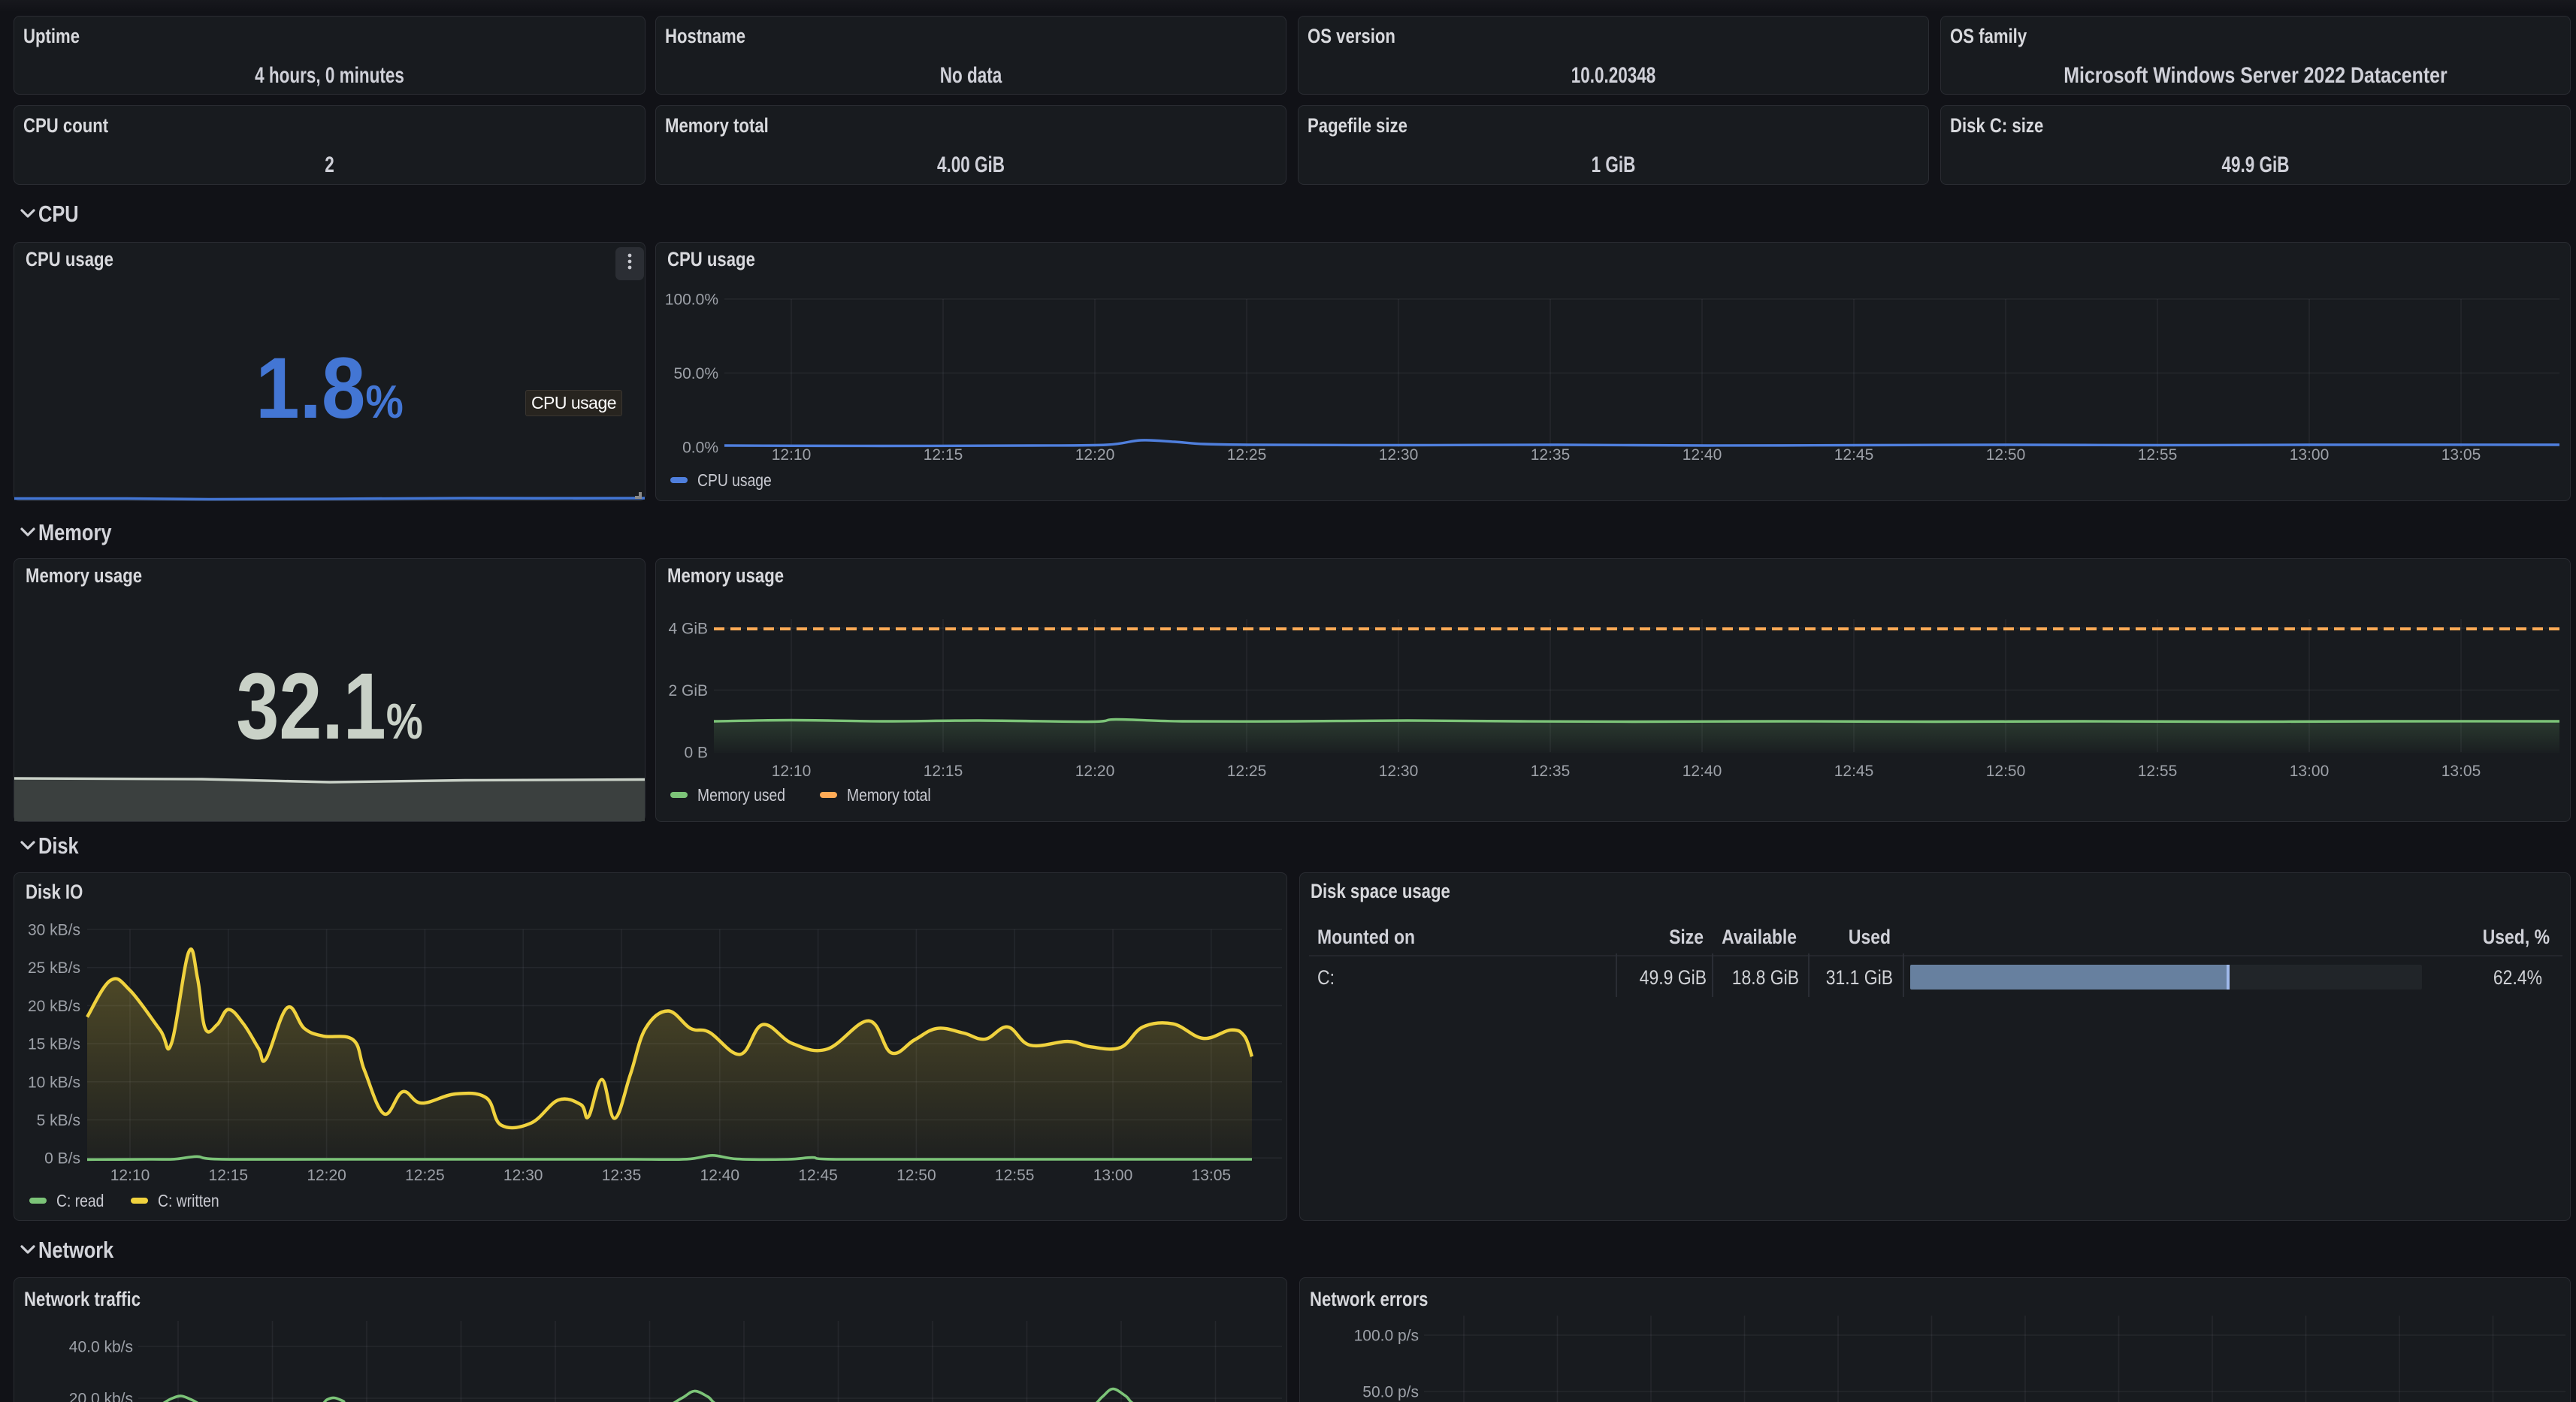  What do you see at coordinates (54, 1082) in the screenshot?
I see `svg-text: 10 kB/s` at bounding box center [54, 1082].